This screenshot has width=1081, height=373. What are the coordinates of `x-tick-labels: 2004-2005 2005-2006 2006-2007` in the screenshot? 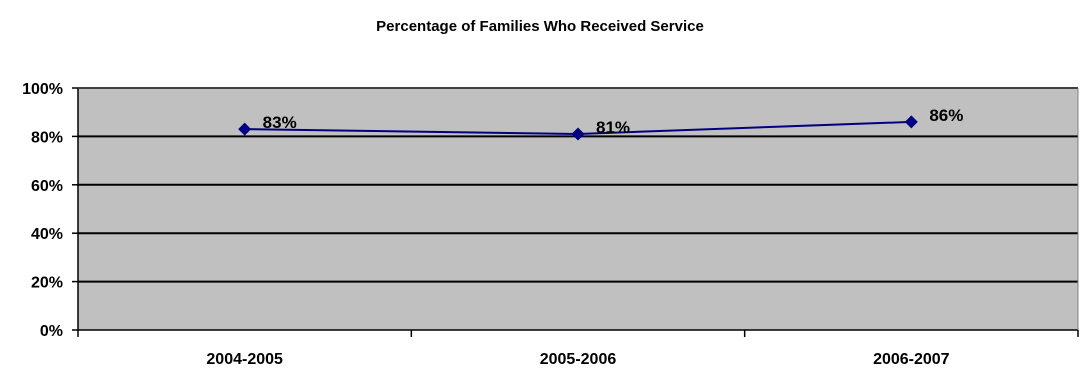 It's located at (578, 349).